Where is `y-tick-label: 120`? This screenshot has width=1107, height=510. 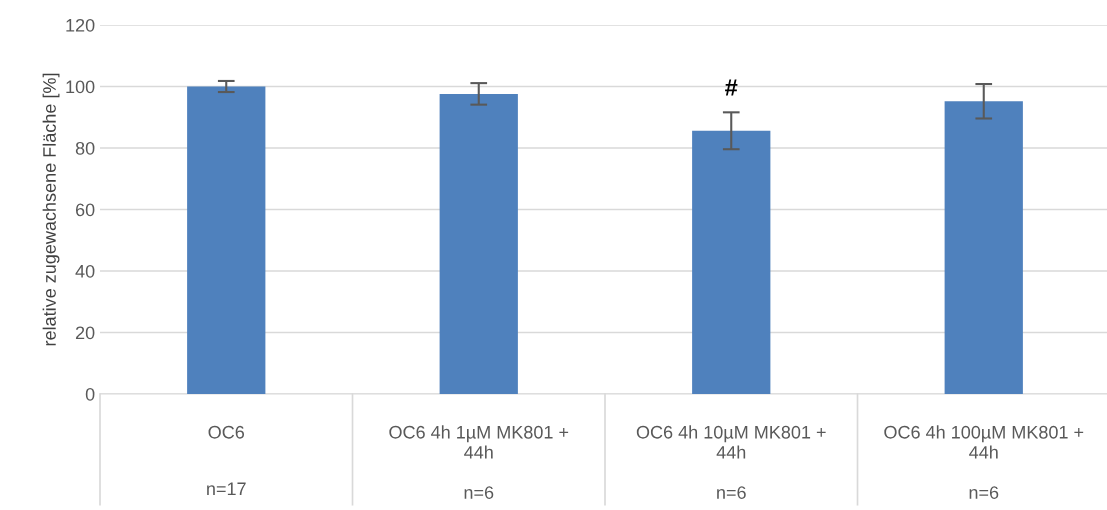
y-tick-label: 120 is located at coordinates (80, 25).